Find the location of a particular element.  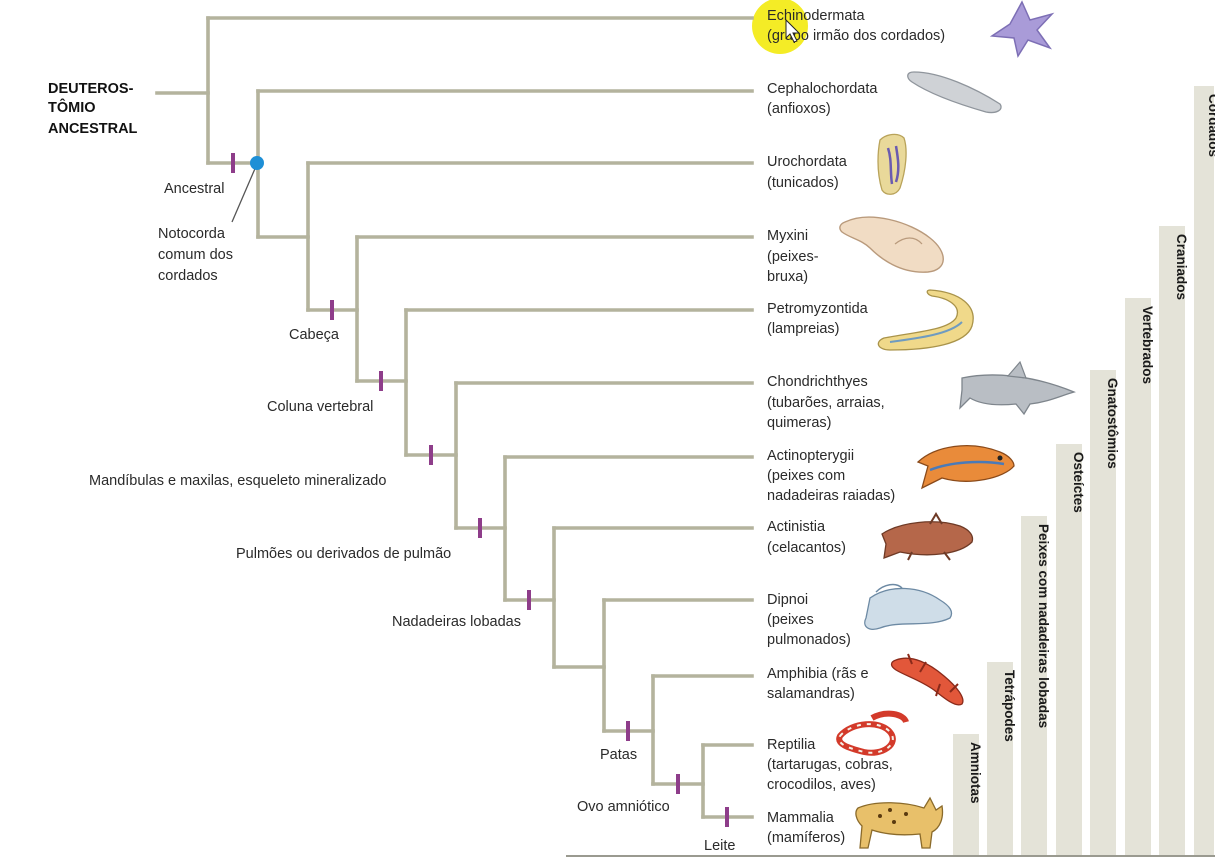

trait-mark-ancestral is located at coordinates (233, 163).